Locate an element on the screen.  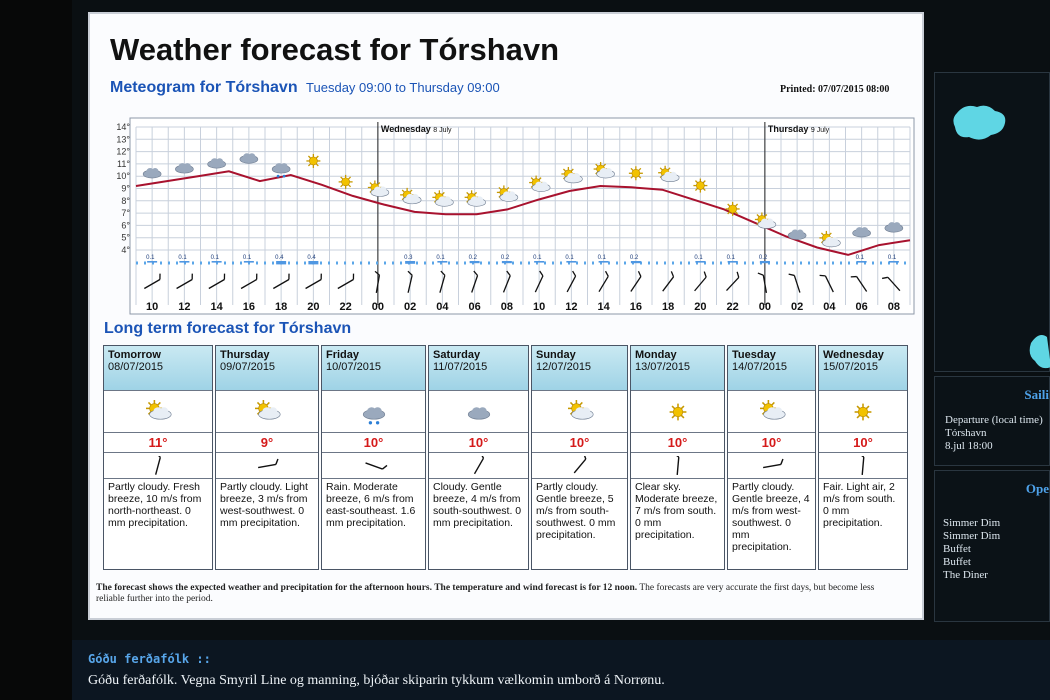
forecast-day-name: Sunday is located at coordinates (556, 355).